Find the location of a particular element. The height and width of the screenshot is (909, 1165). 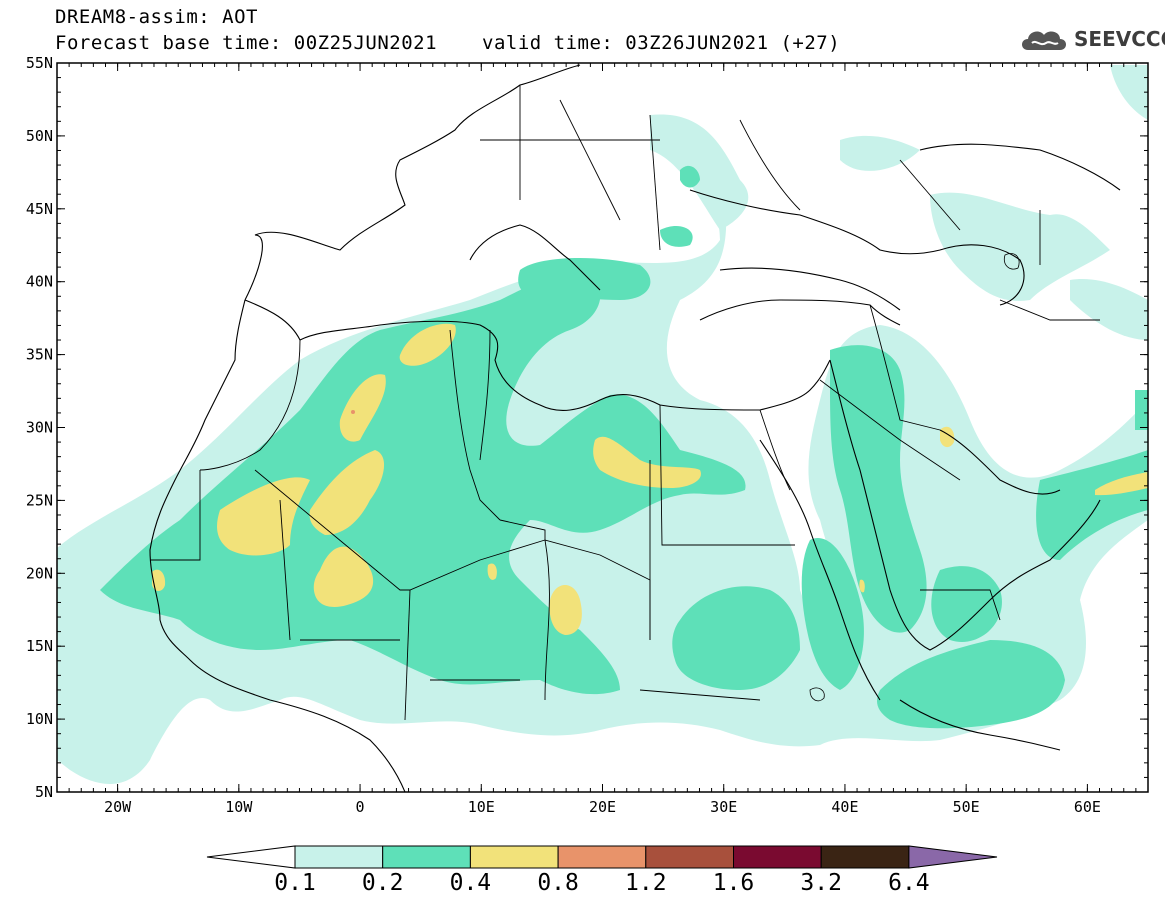

lon-label: 10E is located at coordinates (481, 807).